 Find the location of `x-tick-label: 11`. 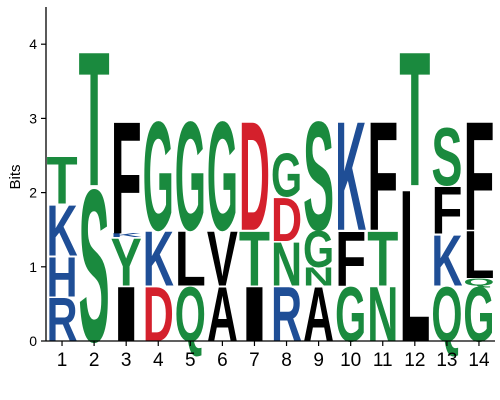

x-tick-label: 11 is located at coordinates (383, 360).